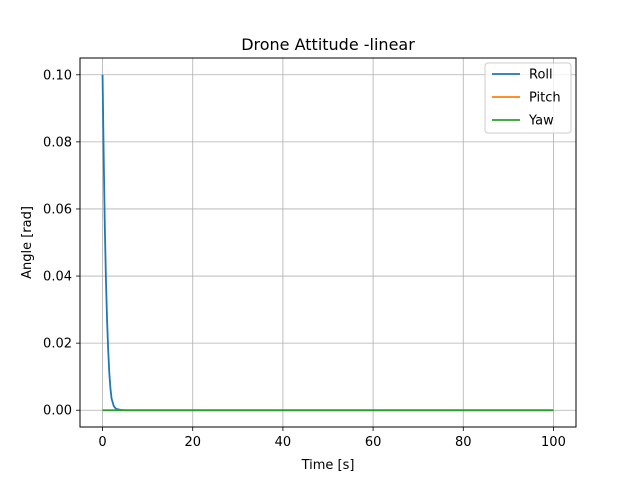  Describe the element at coordinates (328, 44) in the screenshot. I see `chart-title: Drone Attitude -linear` at that location.